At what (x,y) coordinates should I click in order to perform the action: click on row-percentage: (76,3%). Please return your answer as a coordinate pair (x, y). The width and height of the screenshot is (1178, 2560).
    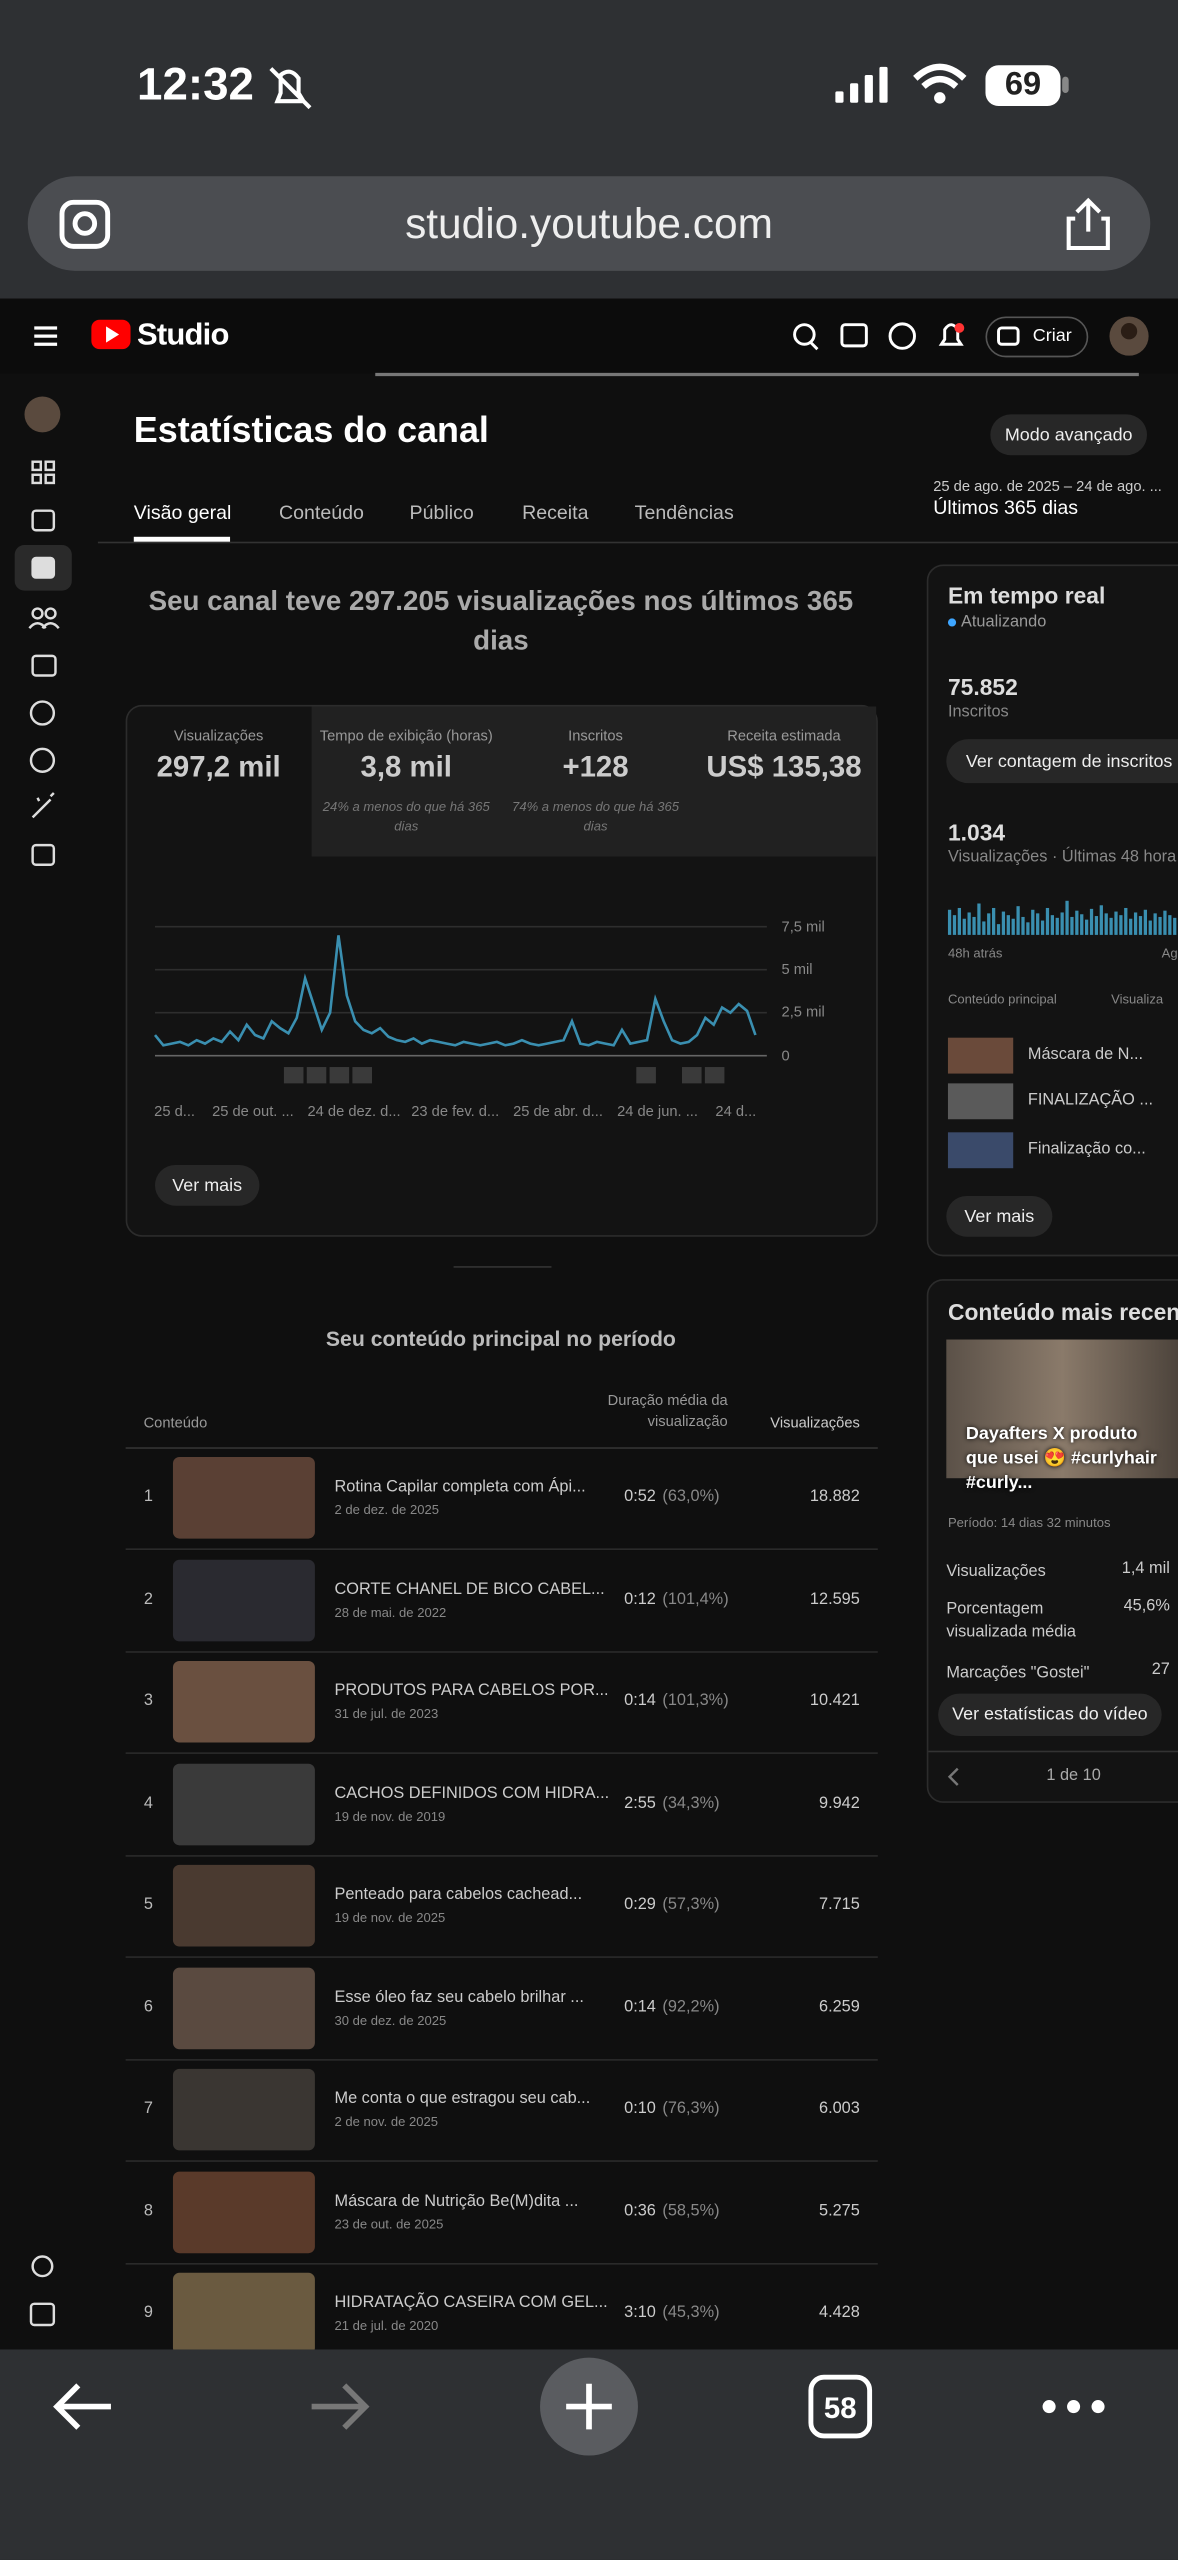
    Looking at the image, I should click on (691, 2108).